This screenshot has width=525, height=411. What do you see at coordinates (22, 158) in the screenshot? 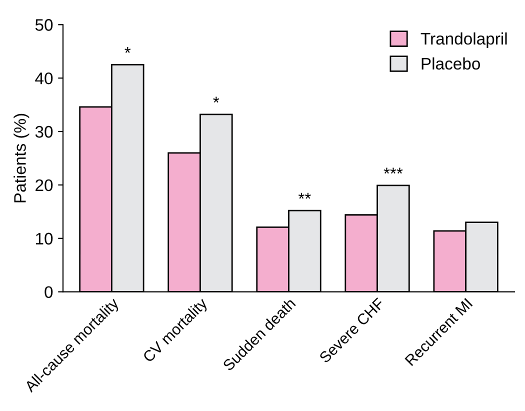
I see `y-axis-title: Patients (%)` at bounding box center [22, 158].